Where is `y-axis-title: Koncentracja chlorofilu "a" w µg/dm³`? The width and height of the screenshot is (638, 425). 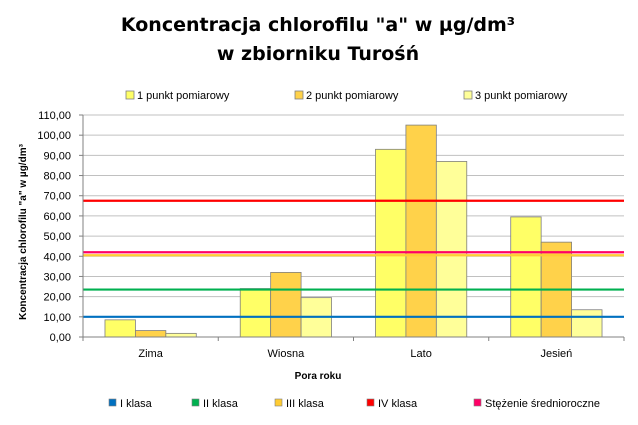
y-axis-title: Koncentracja chlorofilu "a" w µg/dm³ is located at coordinates (23, 231).